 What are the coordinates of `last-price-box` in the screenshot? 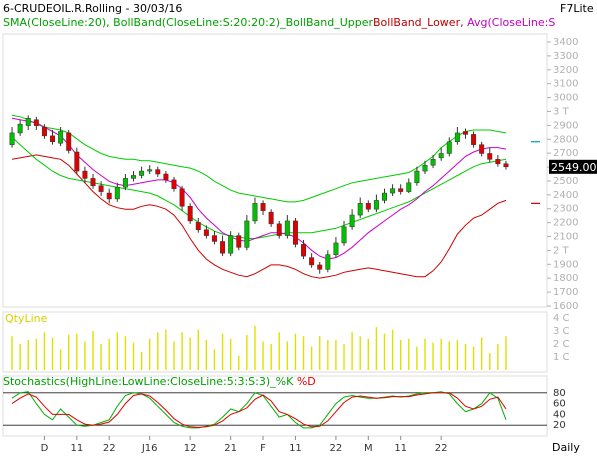 It's located at (573, 166).